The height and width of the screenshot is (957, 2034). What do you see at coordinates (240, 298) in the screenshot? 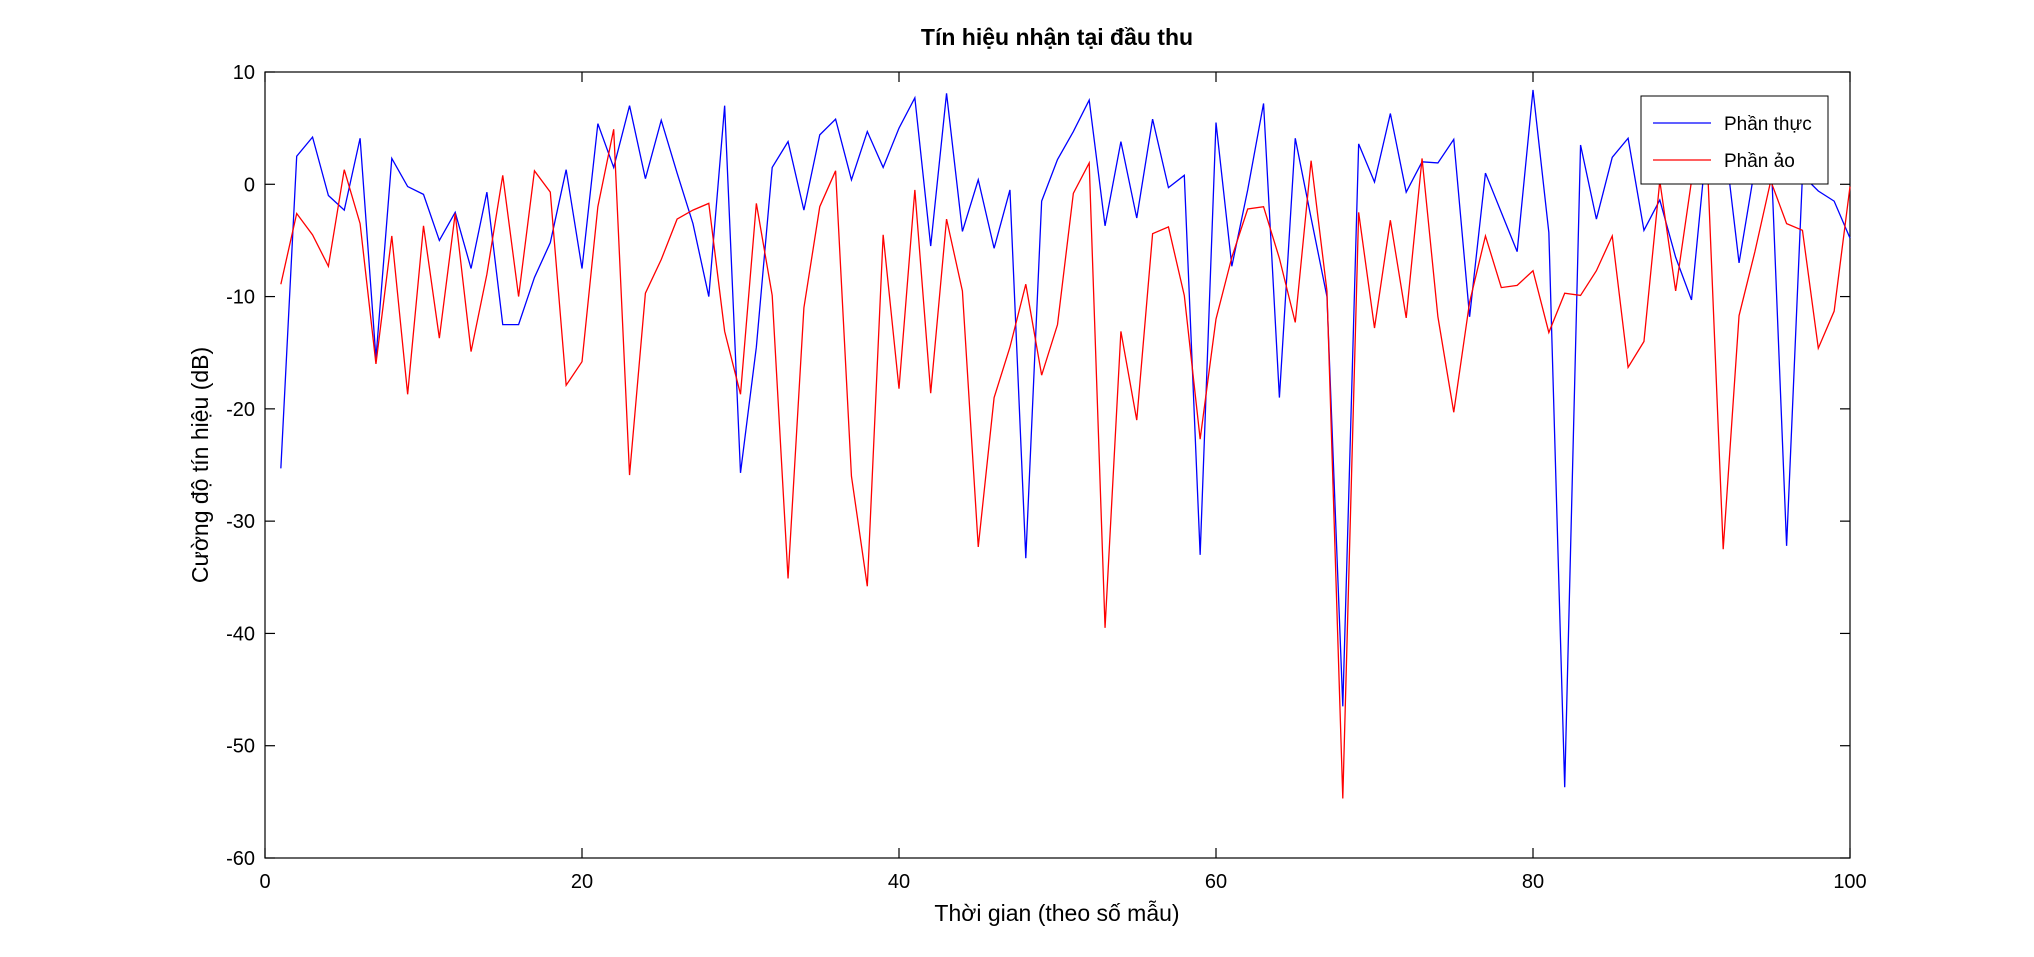
I see `y-tick-label: -10` at bounding box center [240, 298].